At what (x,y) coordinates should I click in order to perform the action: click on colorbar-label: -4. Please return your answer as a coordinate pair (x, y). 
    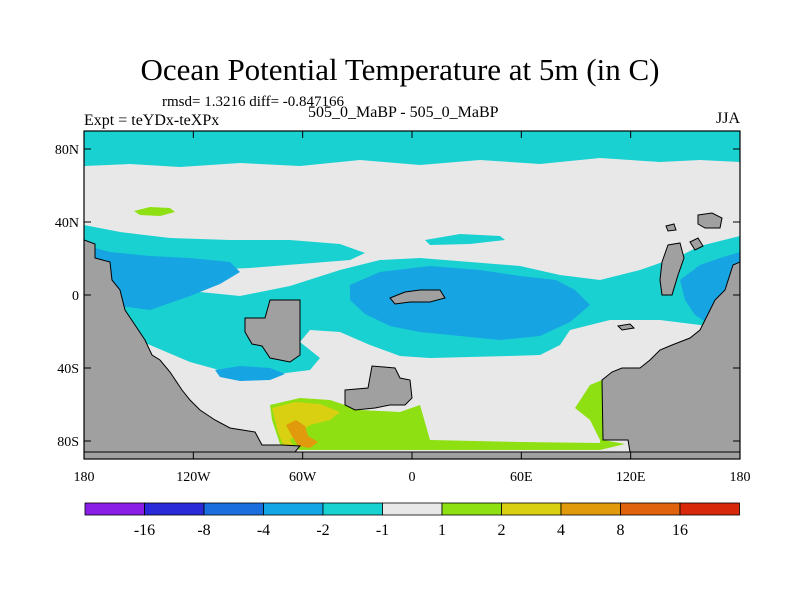
    Looking at the image, I should click on (263, 530).